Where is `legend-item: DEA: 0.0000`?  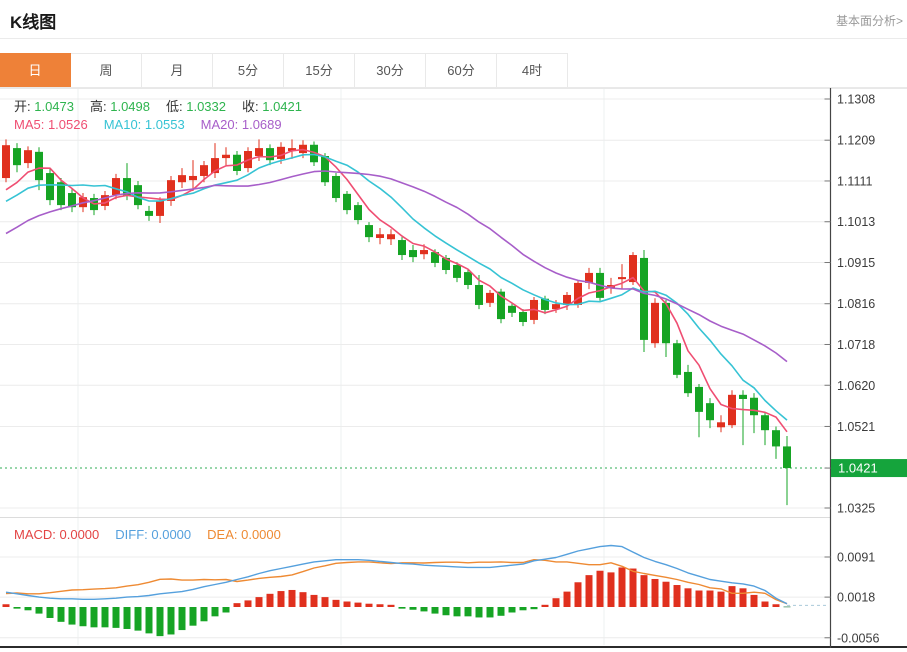
legend-item: DEA: 0.0000 is located at coordinates (244, 534).